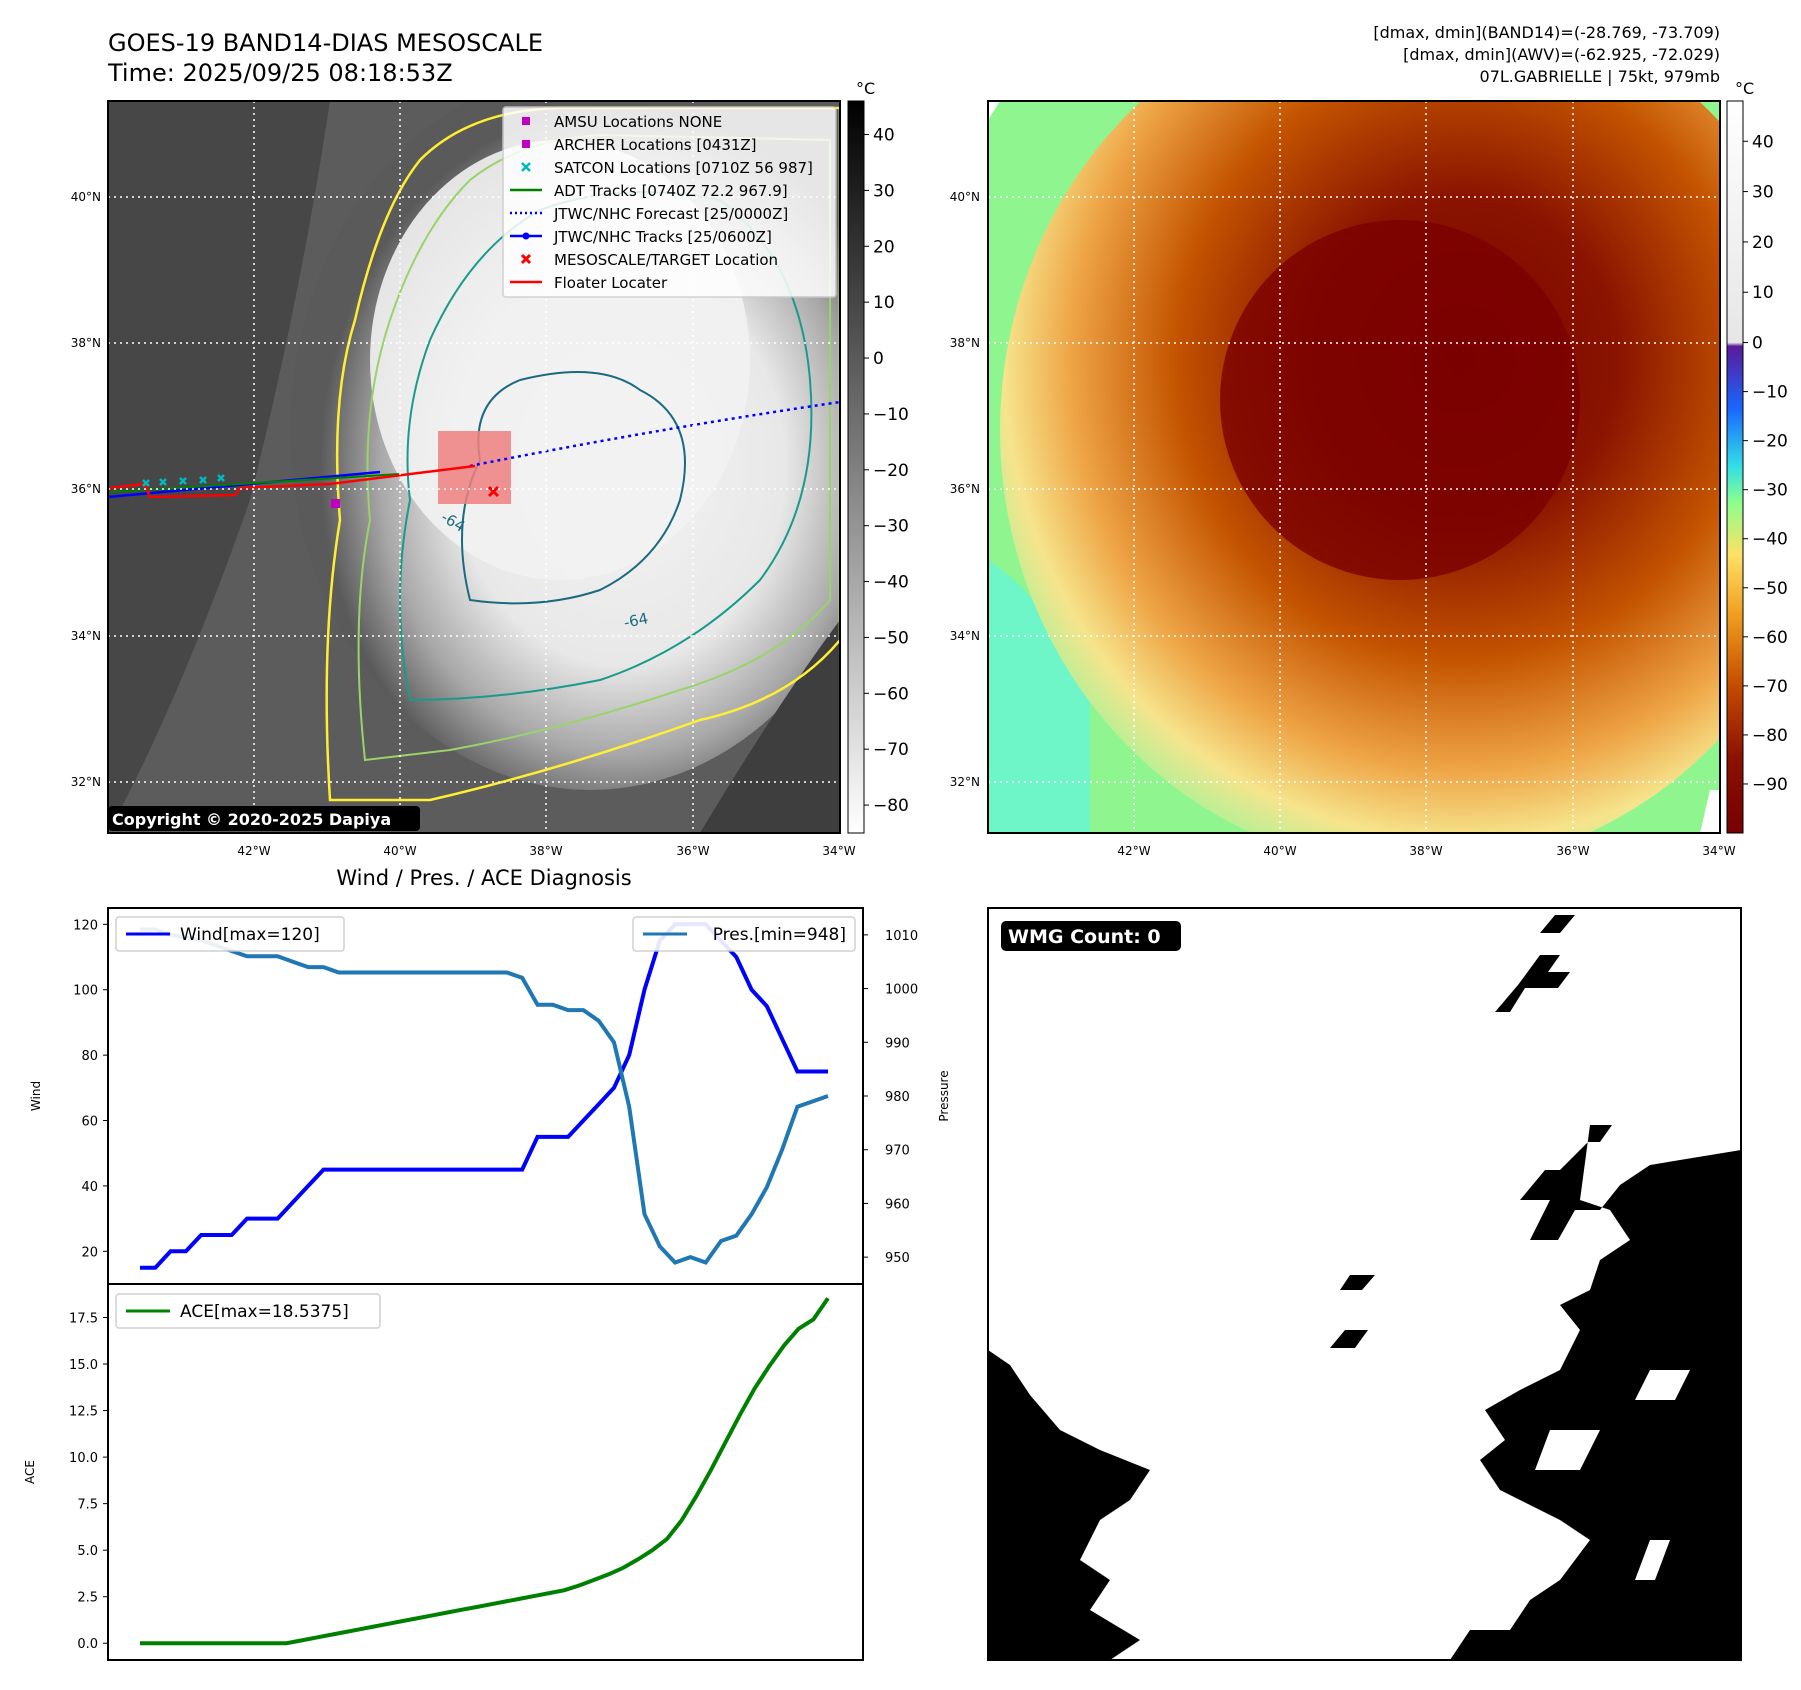 The width and height of the screenshot is (1801, 1690). Describe the element at coordinates (264, 818) in the screenshot. I see `copyright-box` at that location.